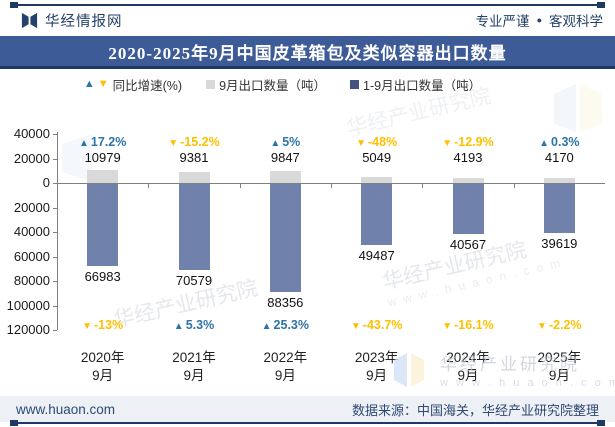  I want to click on y-axis-label: 20000, so click(31, 207).